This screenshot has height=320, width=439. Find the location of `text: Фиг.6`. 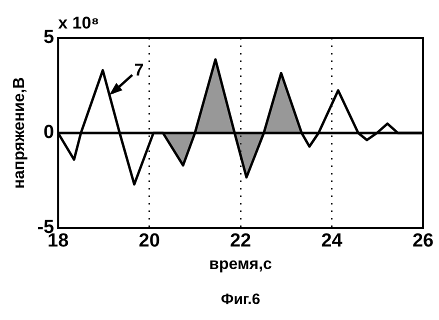

text: Фиг.6 is located at coordinates (240, 299).